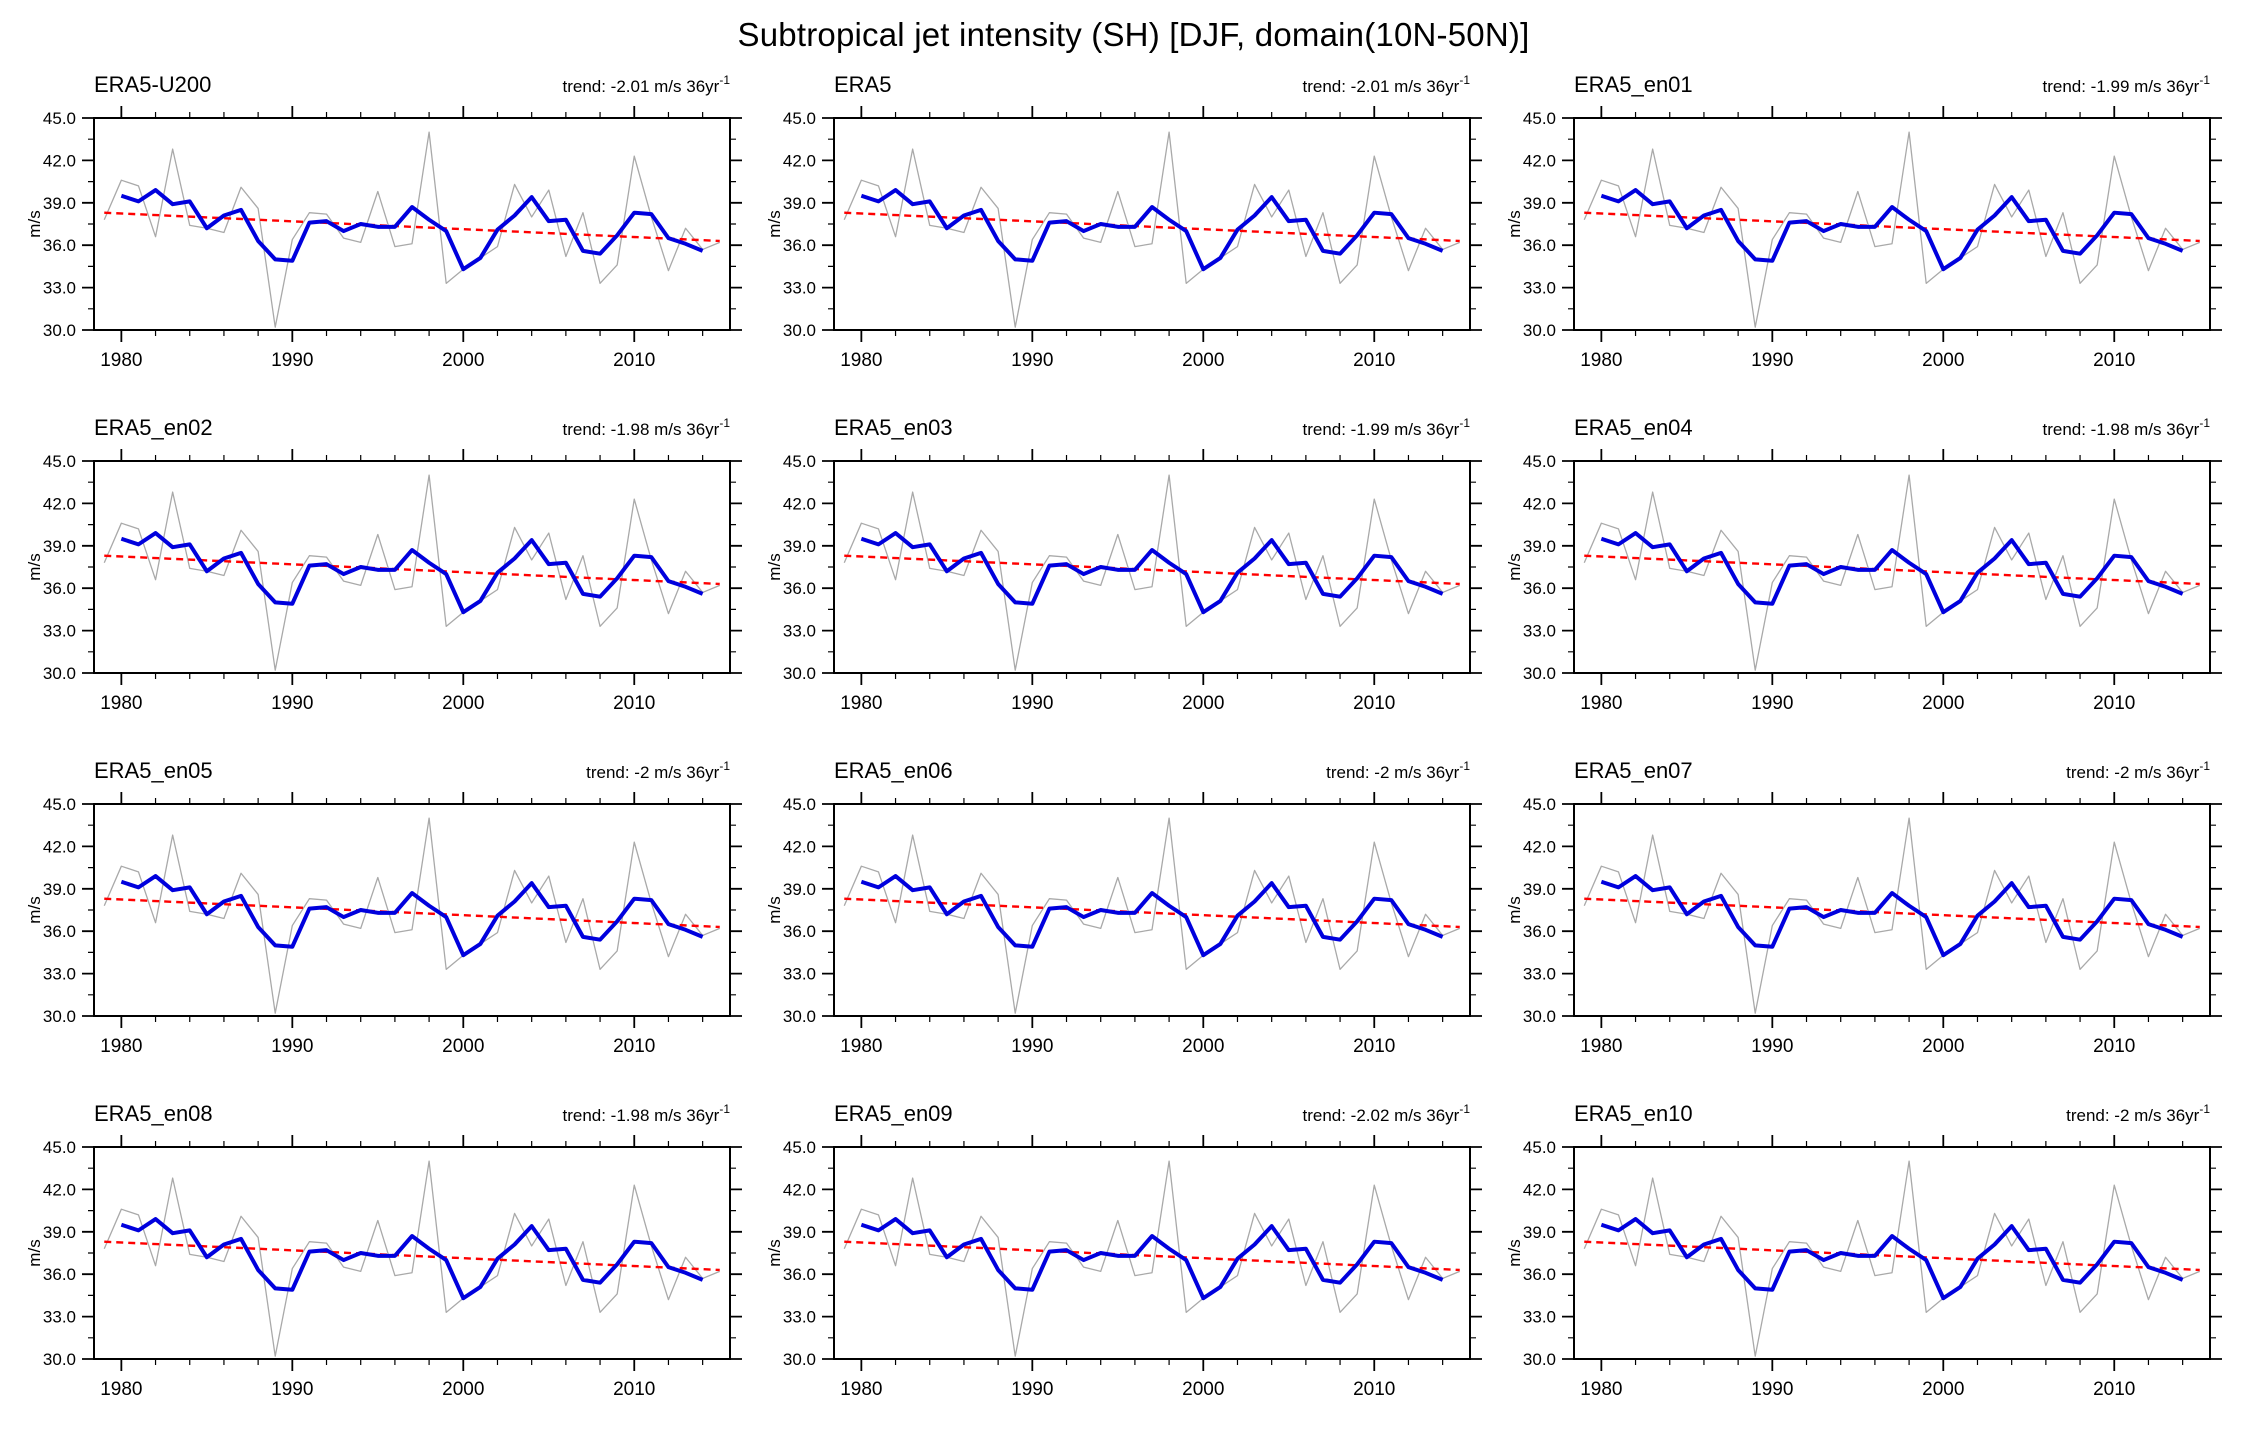  What do you see at coordinates (640, 86) in the screenshot?
I see `trend-text: trend: -2.01 m/s 36yr` at bounding box center [640, 86].